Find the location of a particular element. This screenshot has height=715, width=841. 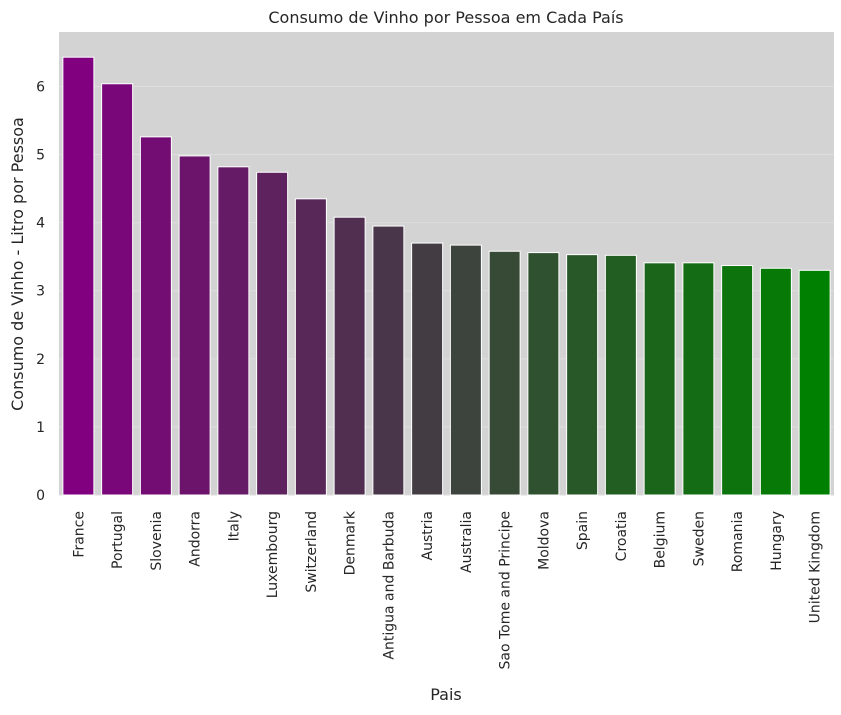

x-tick-label: Italy is located at coordinates (234, 526).